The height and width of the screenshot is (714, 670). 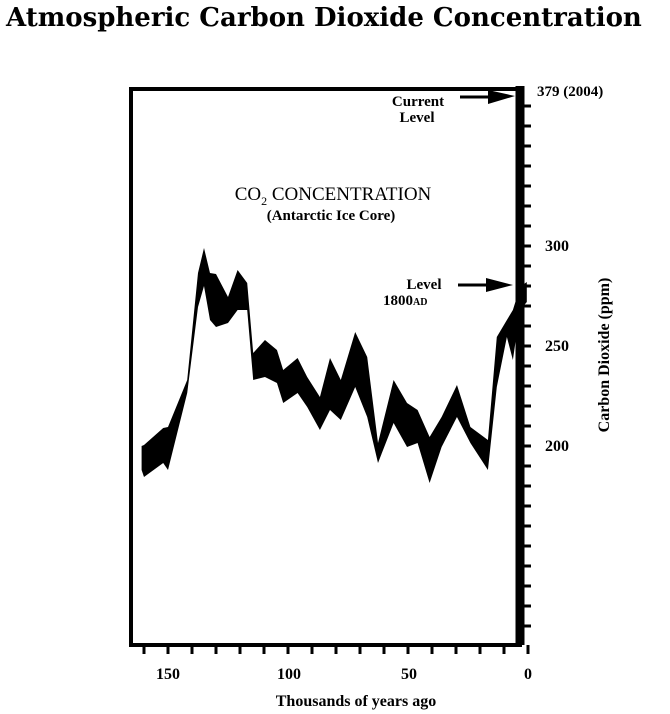 What do you see at coordinates (323, 18) in the screenshot?
I see `chart-title: Atmospheric Carbon Dioxide Concentration` at bounding box center [323, 18].